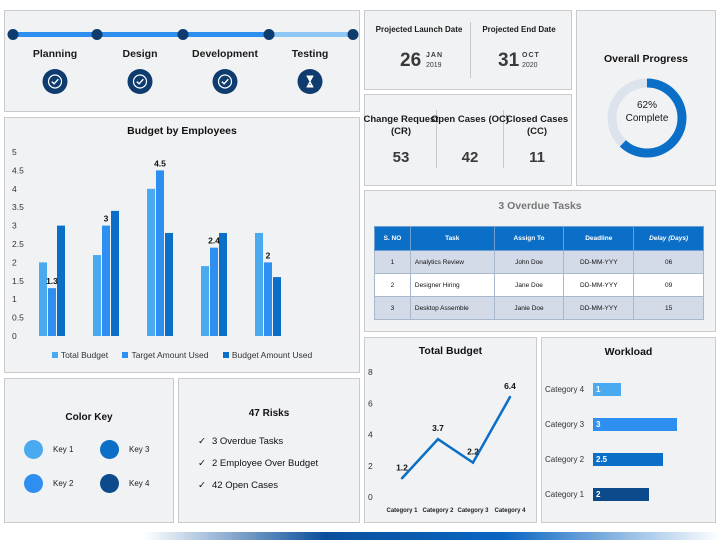 The height and width of the screenshot is (540, 720). I want to click on end-date-day: 31, so click(509, 60).